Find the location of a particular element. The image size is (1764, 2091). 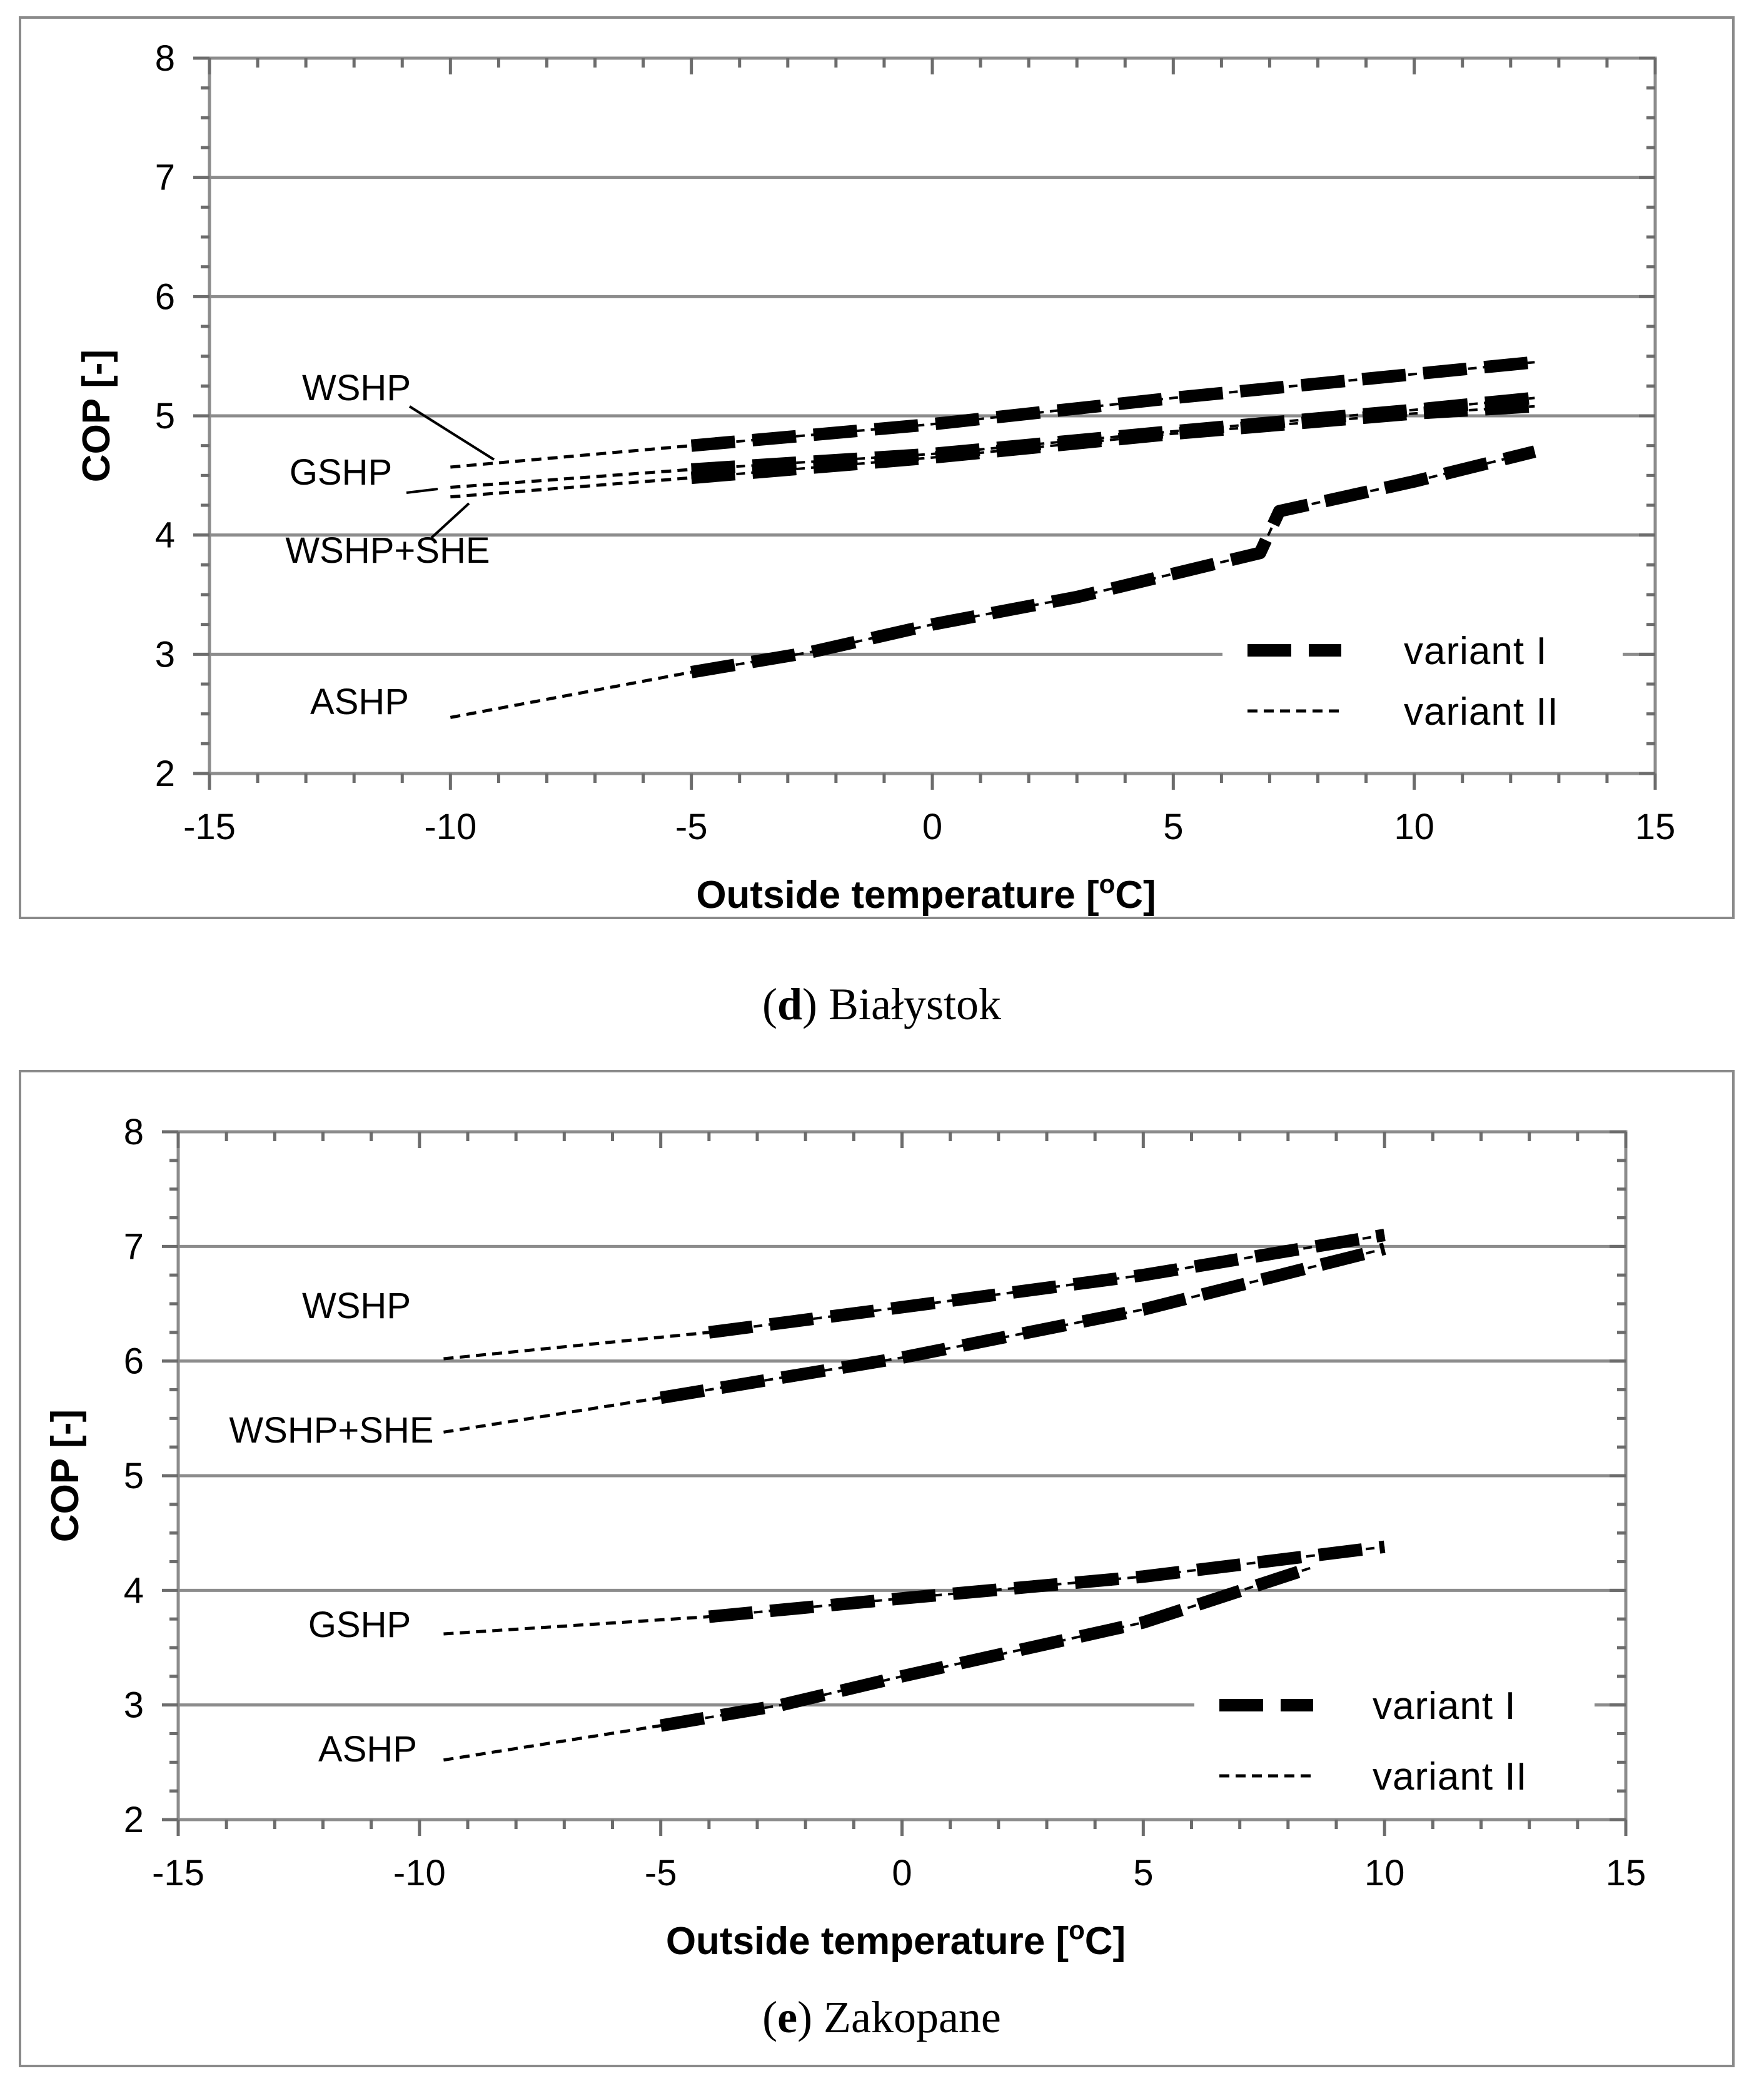

series-wshp-she-variant-i is located at coordinates (1023, 1323).